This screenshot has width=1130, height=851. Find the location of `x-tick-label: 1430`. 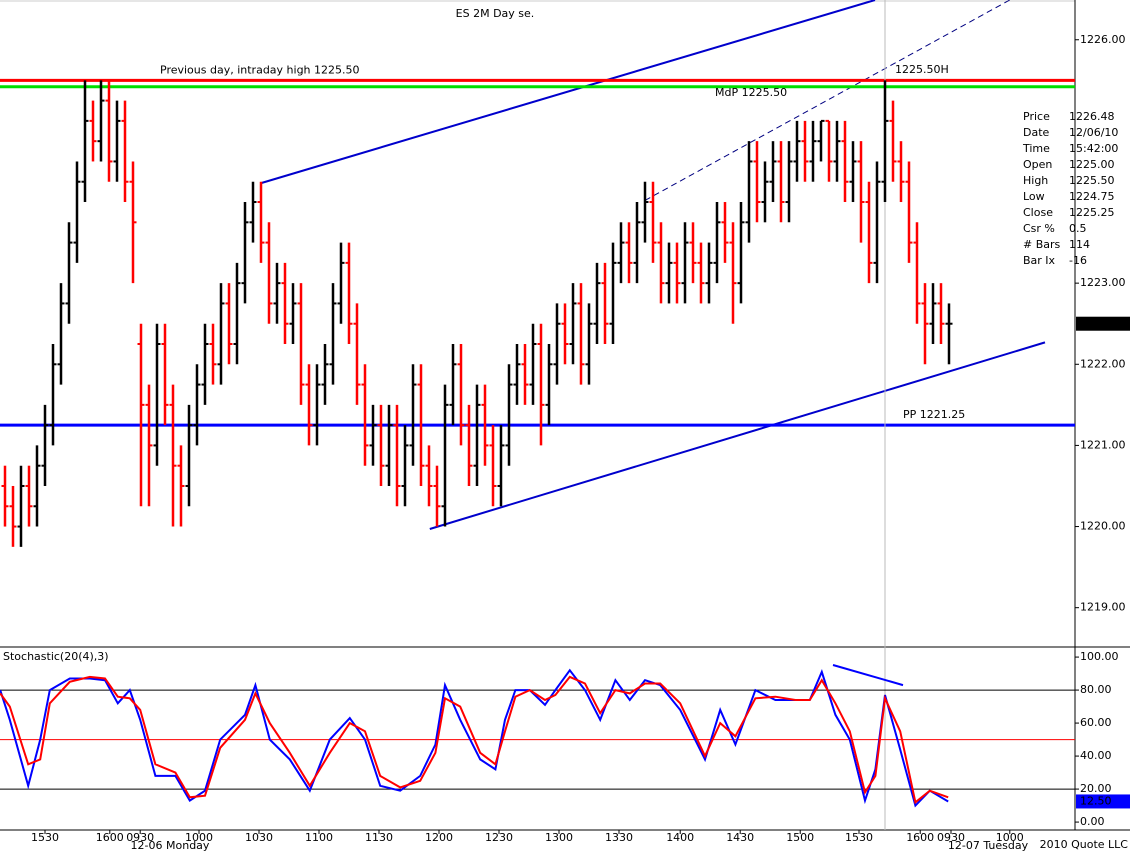

x-tick-label: 1430 is located at coordinates (740, 837).